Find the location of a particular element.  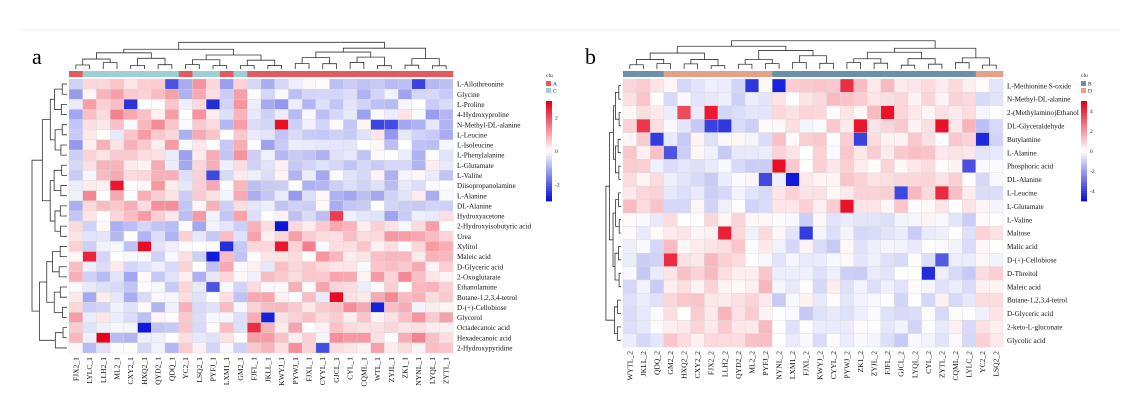

group-legend-label: A is located at coordinates (555, 85).